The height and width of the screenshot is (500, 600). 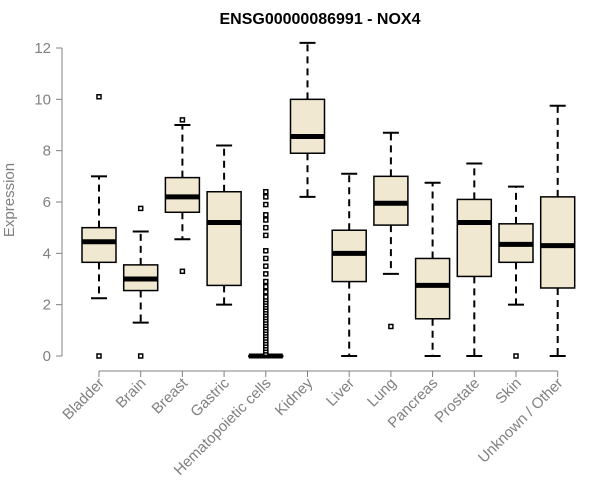 What do you see at coordinates (9, 200) in the screenshot?
I see `y-axis-title: Expression` at bounding box center [9, 200].